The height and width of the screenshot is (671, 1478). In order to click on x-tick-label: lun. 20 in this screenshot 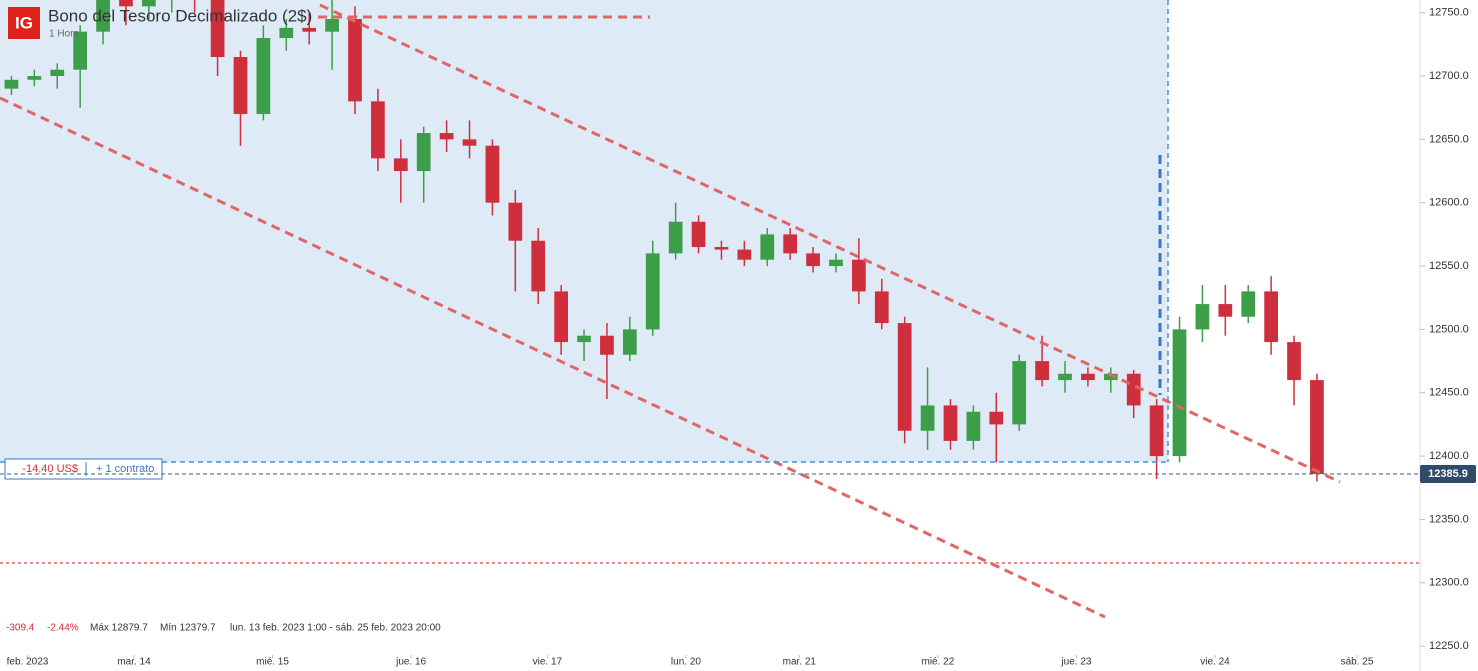, I will do `click(686, 662)`.